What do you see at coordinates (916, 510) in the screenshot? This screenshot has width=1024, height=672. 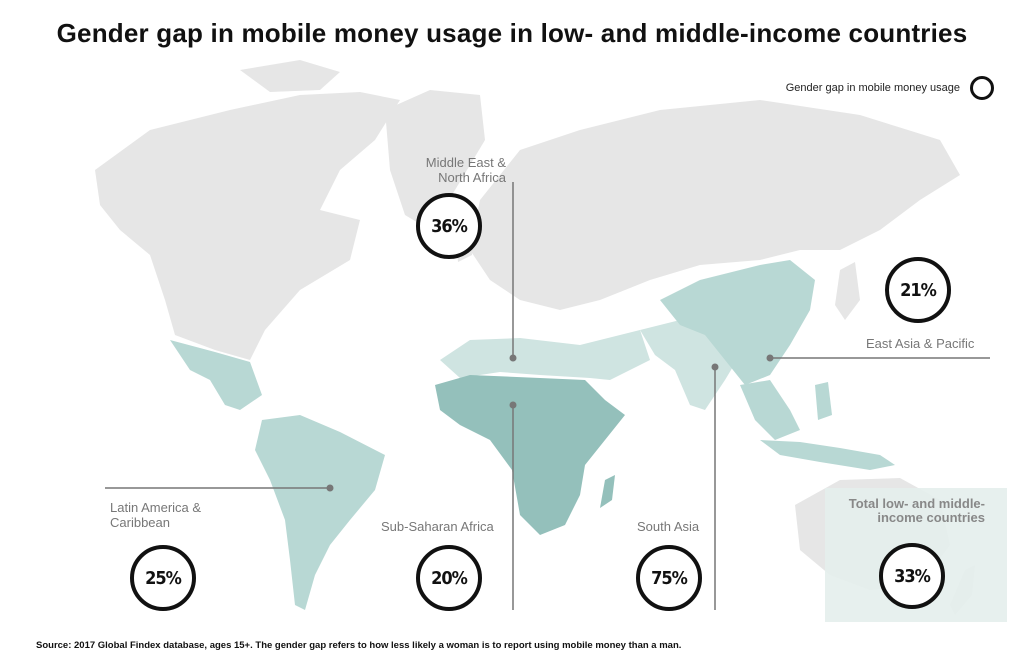 I see `total-label: Total low- and middle- income countries` at bounding box center [916, 510].